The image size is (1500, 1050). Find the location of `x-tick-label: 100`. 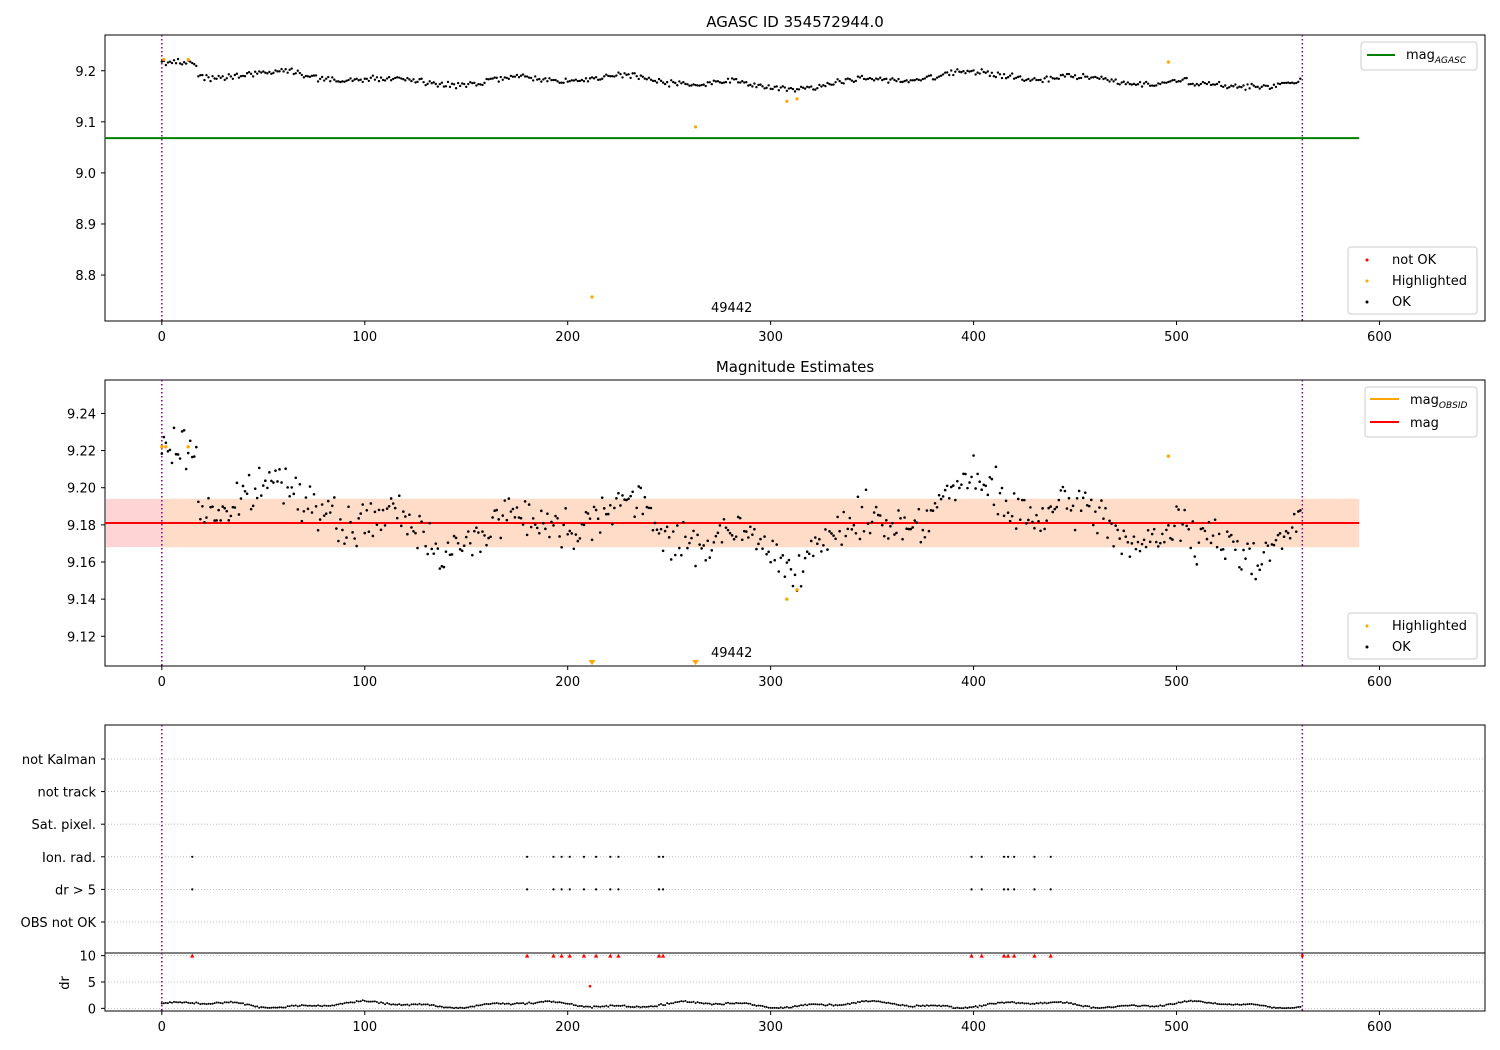

x-tick-label: 100 is located at coordinates (364, 682).